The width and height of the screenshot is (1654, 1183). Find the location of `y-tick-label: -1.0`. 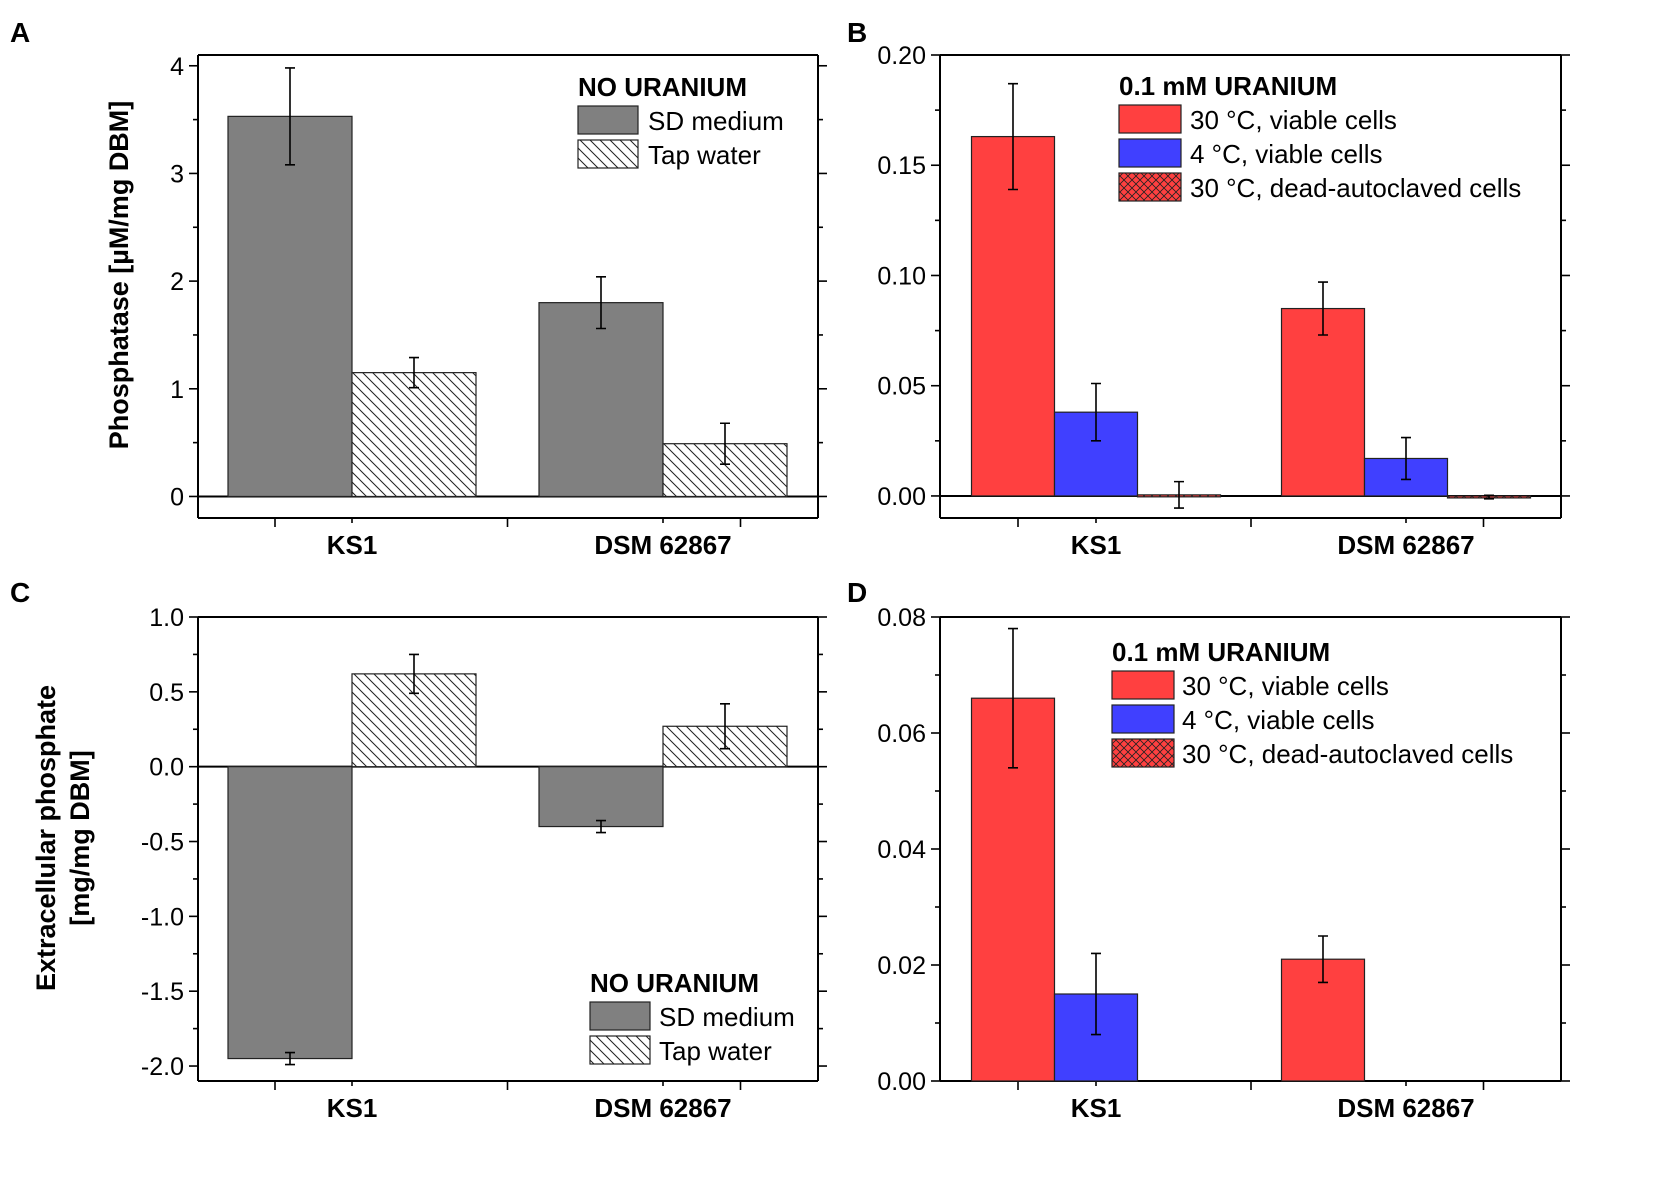

y-tick-label: -1.0 is located at coordinates (162, 917).